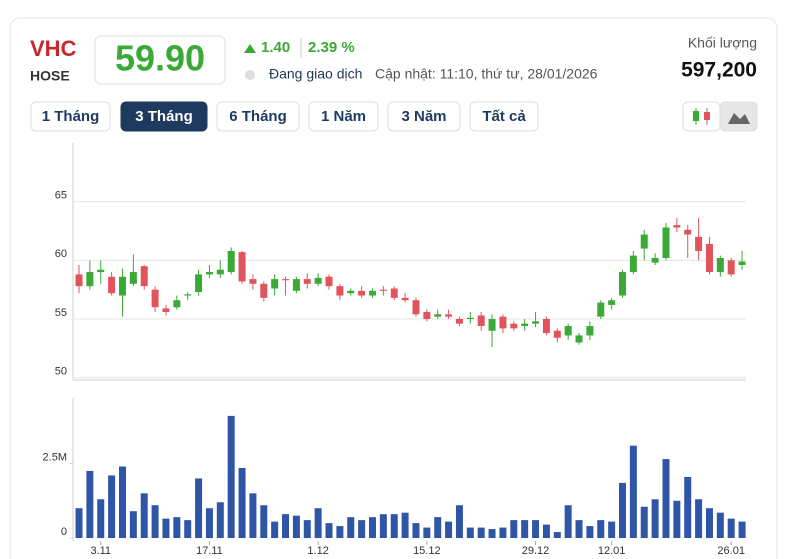 The image size is (785, 559). I want to click on tab-label: 1 Tháng, so click(71, 116).